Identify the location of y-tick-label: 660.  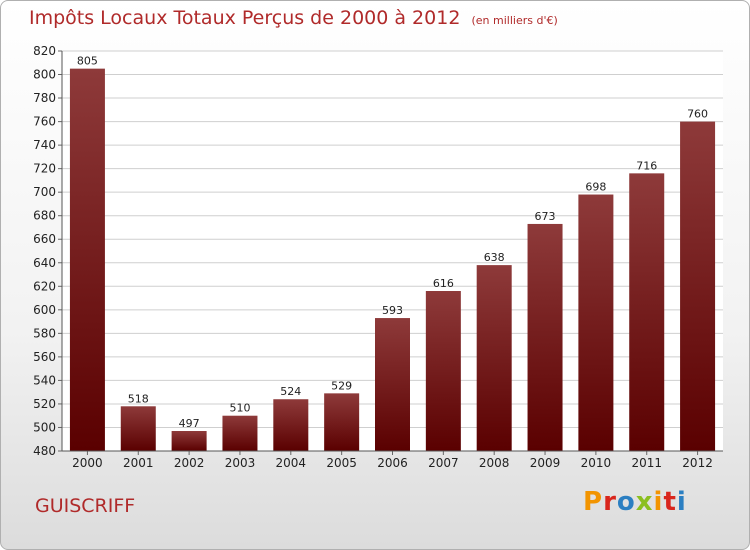
(44, 239).